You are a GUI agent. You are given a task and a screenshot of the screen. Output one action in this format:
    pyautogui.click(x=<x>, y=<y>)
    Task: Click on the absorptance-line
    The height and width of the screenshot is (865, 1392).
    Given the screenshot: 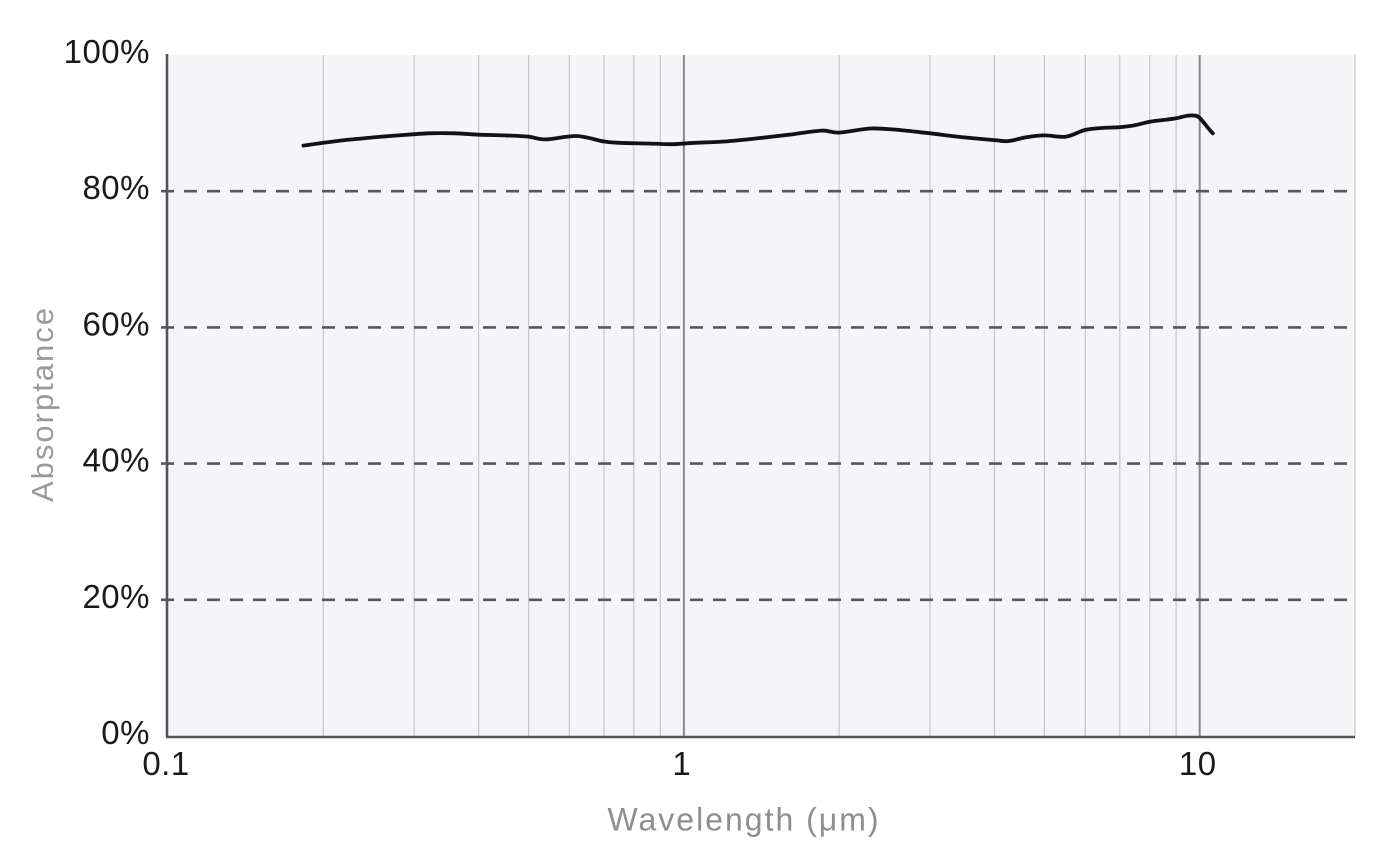 What is the action you would take?
    pyautogui.click(x=758, y=130)
    